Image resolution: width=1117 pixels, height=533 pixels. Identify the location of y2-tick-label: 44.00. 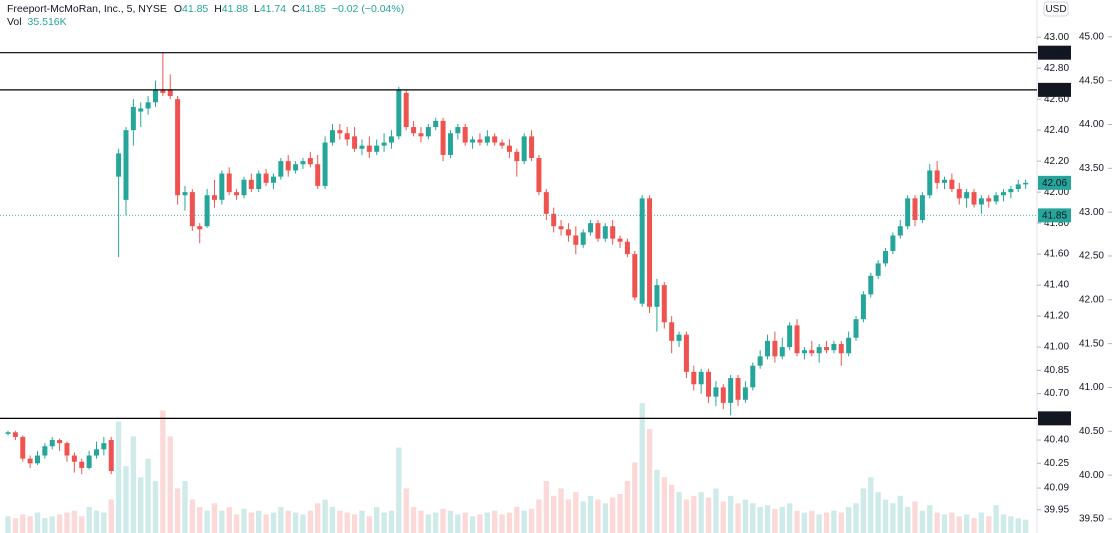
(1091, 124).